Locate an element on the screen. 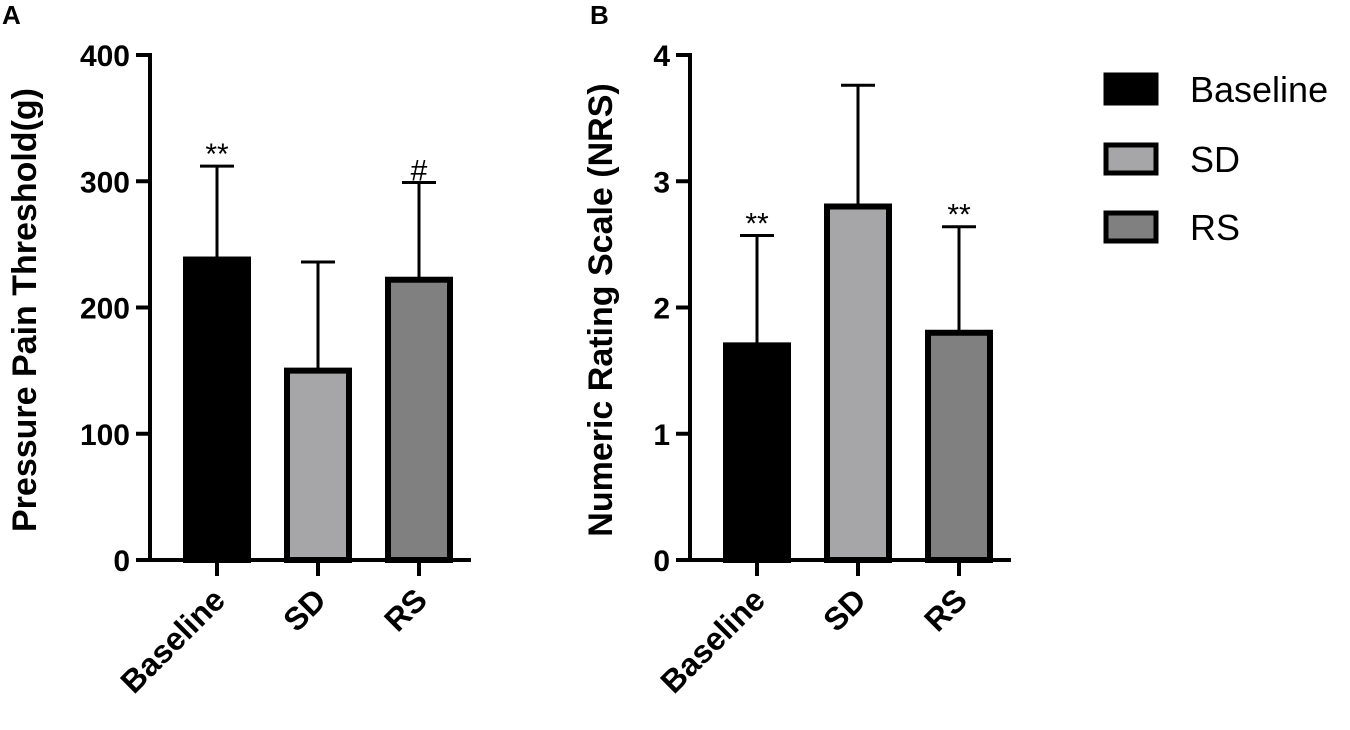 This screenshot has width=1350, height=730. legend: Baseline SD RS is located at coordinates (1215, 158).